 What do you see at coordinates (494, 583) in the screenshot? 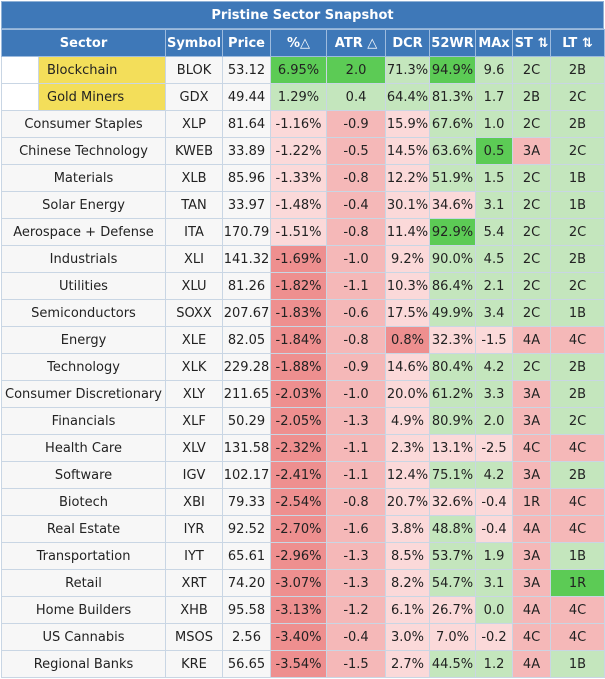
I see `max-cell: 3.1` at bounding box center [494, 583].